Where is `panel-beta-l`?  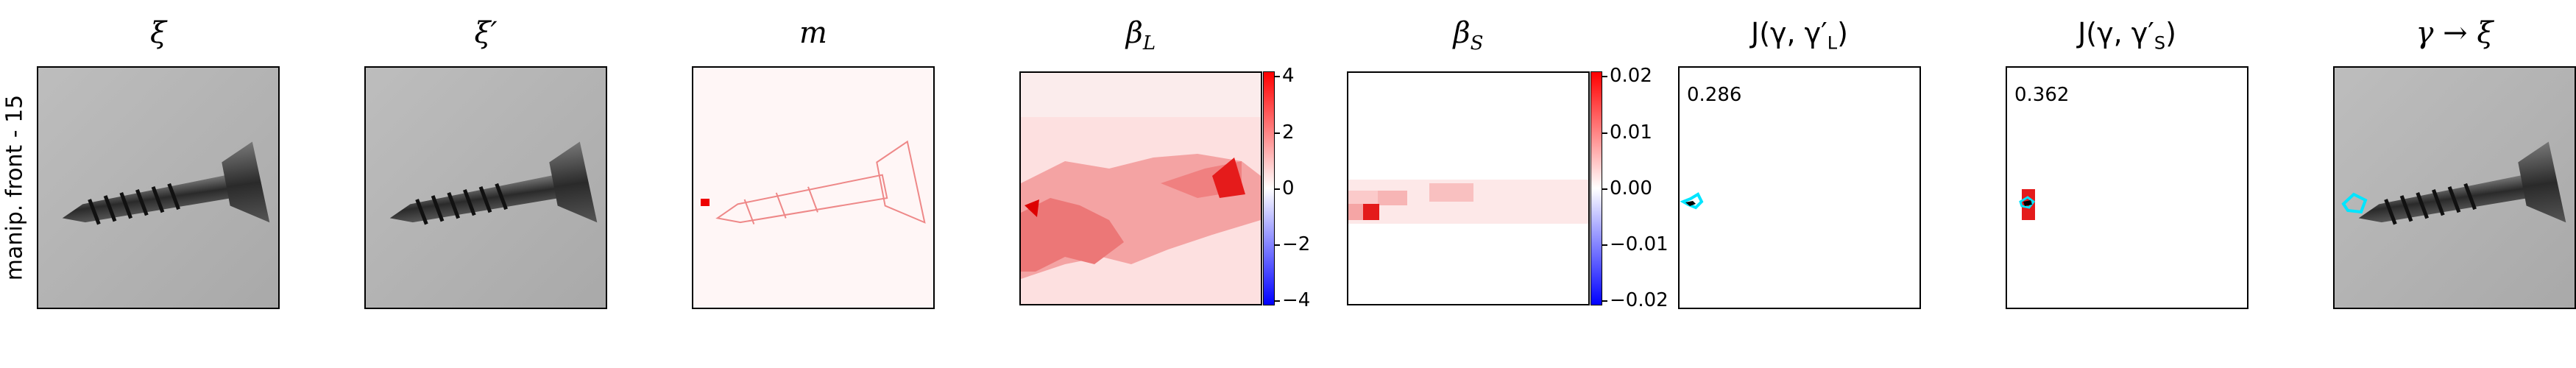
panel-beta-l is located at coordinates (1140, 188).